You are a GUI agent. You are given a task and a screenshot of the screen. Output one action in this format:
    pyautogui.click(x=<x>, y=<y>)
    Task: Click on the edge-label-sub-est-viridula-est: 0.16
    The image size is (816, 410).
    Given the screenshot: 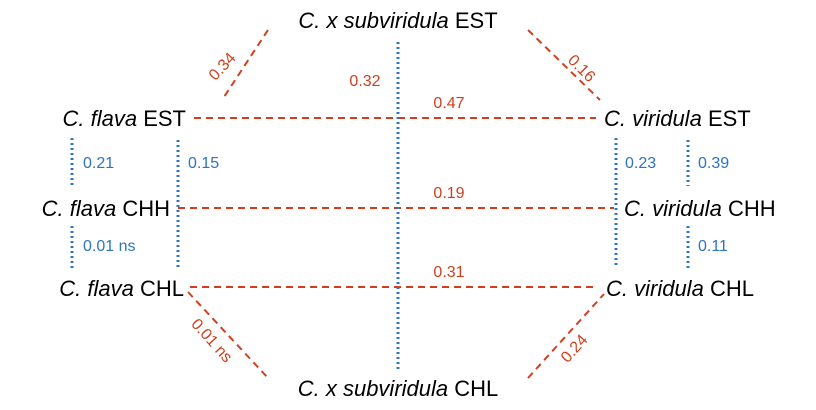 What is the action you would take?
    pyautogui.click(x=581, y=69)
    